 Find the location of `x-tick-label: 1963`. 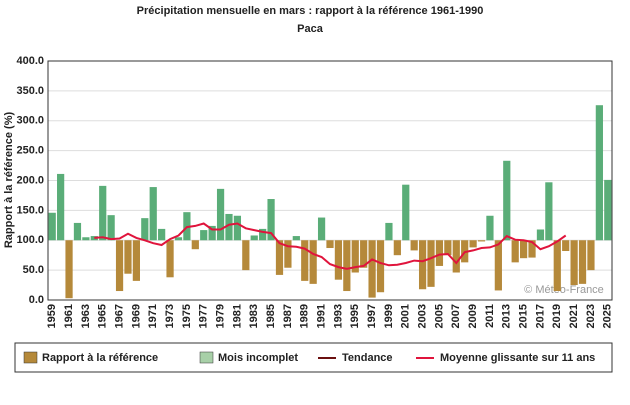

x-tick-label: 1963 is located at coordinates (86, 316).